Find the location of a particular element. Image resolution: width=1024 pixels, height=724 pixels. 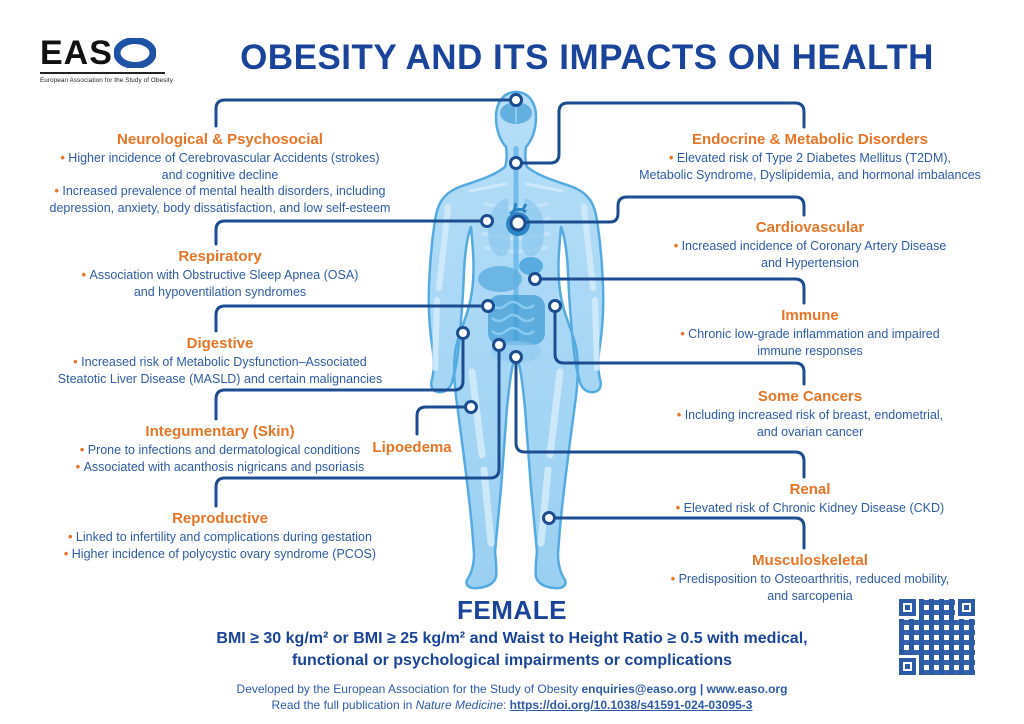

qr-finder-top-left is located at coordinates (907, 607).